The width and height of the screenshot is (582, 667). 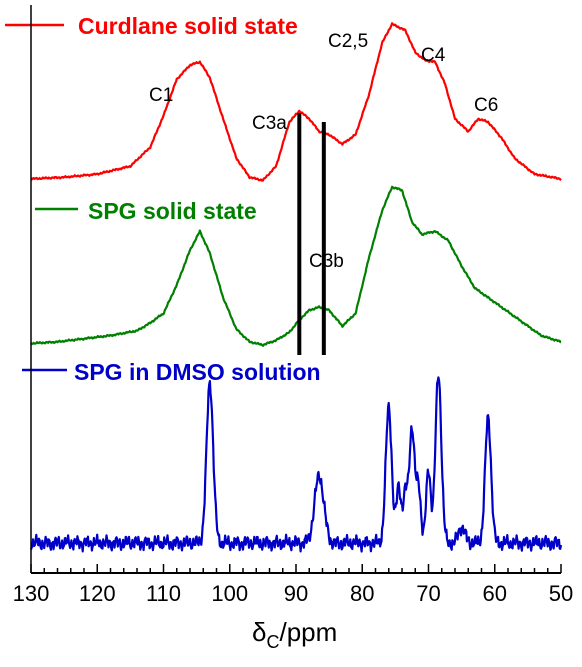 I want to click on peak-label-c3a: C3a, so click(x=269, y=123).